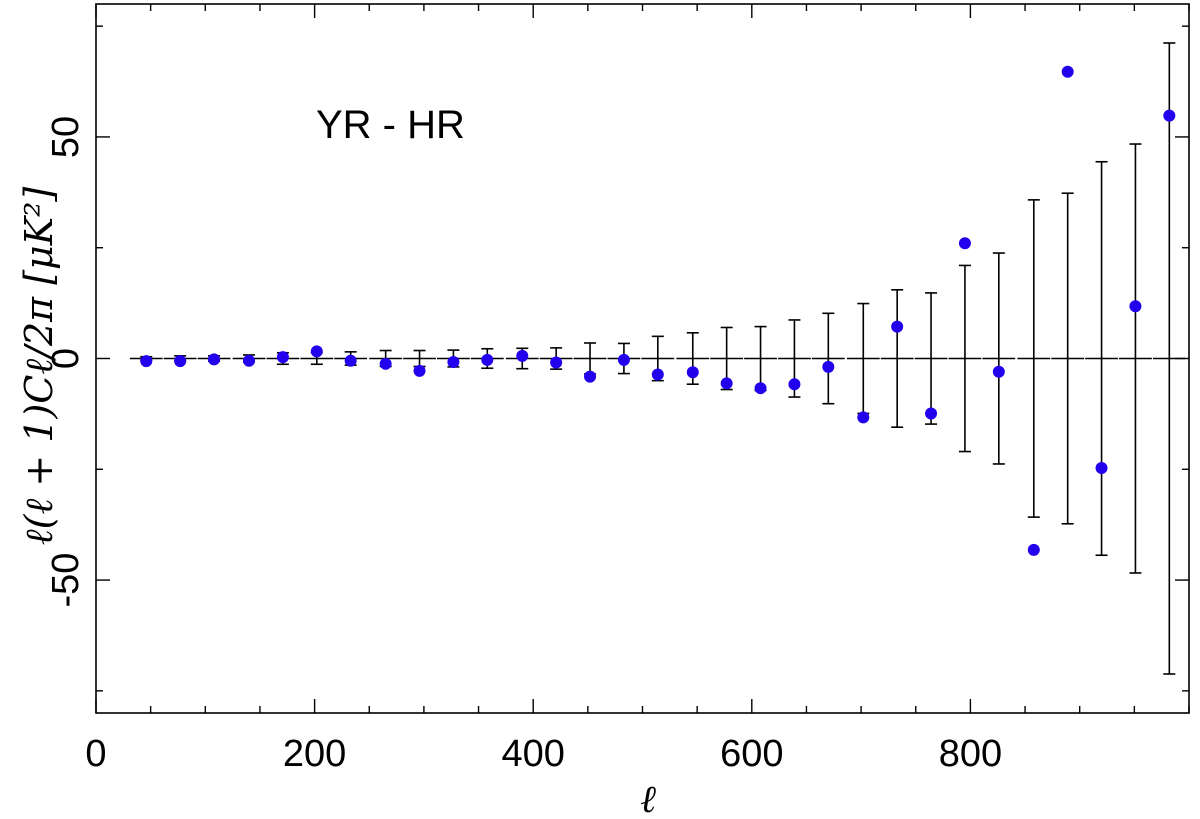 The image size is (1200, 819). I want to click on y-tick-label: -50, so click(66, 580).